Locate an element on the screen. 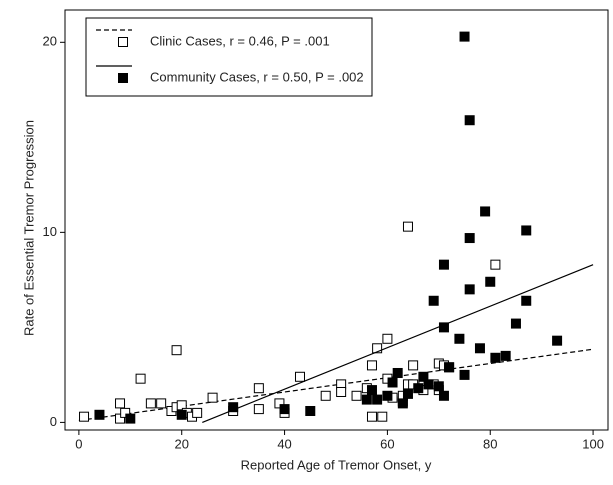  x-tick-label: 20 is located at coordinates (181, 443).